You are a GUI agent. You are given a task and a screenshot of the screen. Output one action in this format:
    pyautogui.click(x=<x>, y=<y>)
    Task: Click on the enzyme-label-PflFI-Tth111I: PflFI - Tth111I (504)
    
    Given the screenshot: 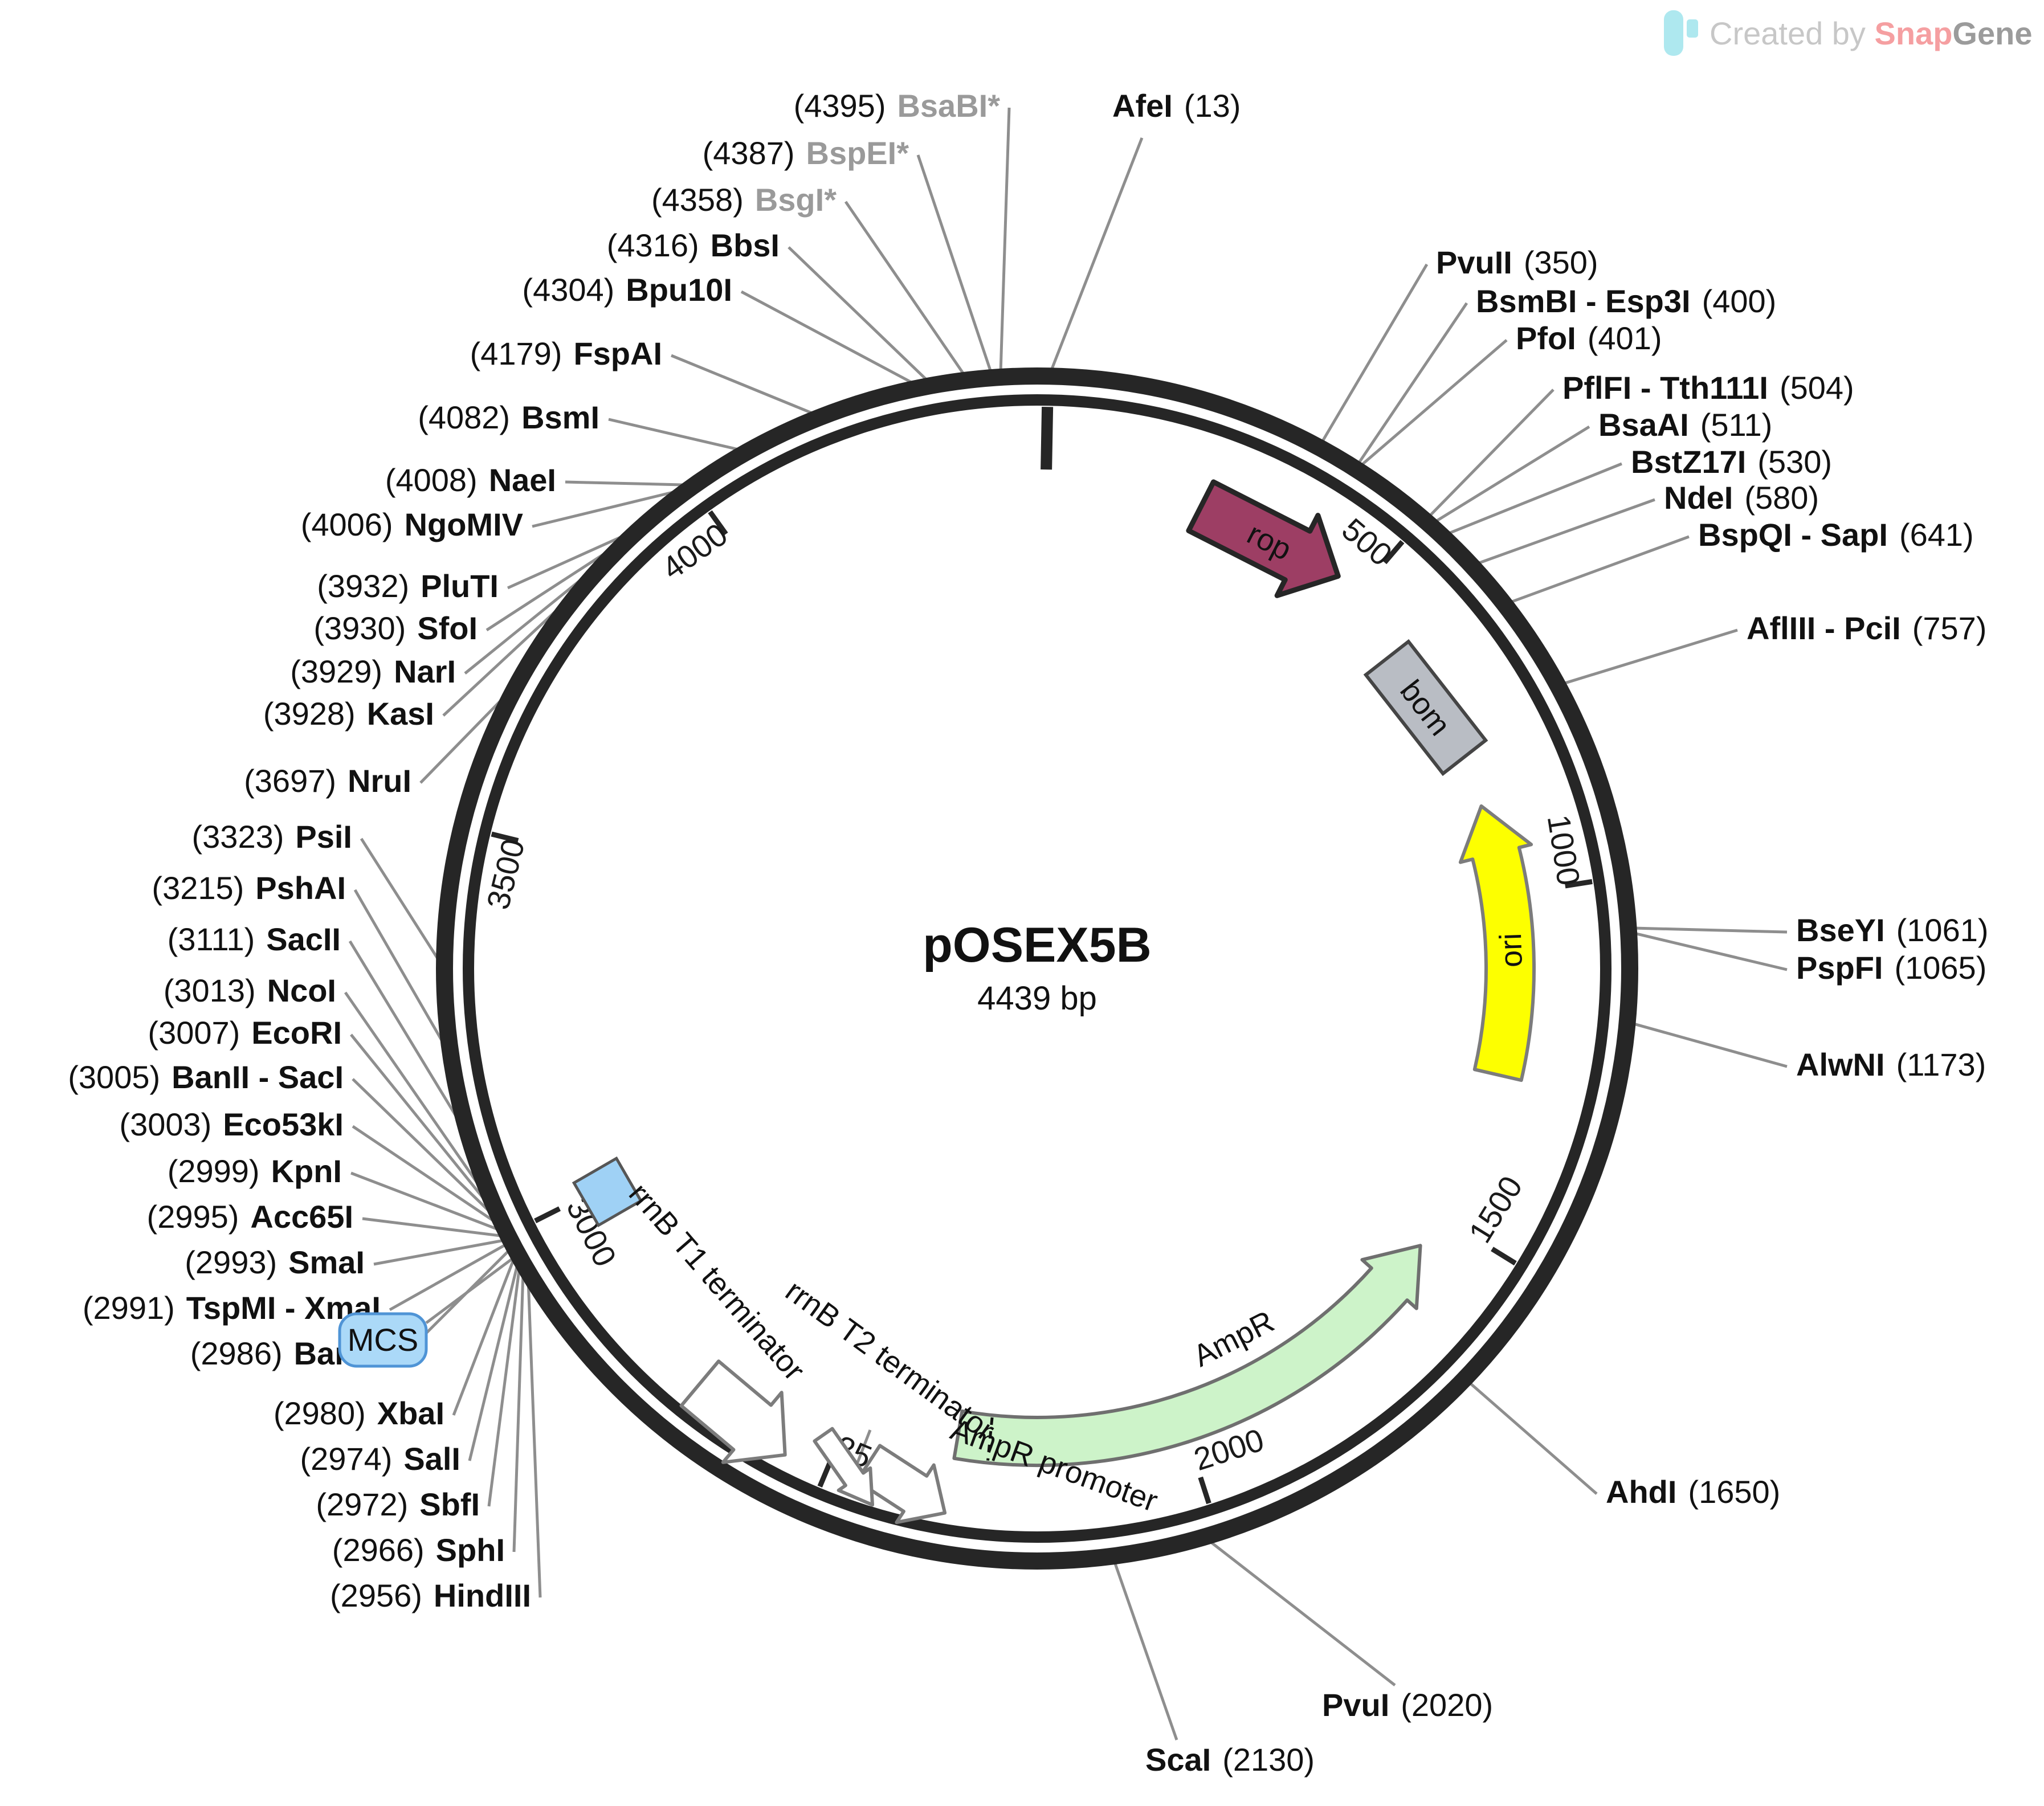 What is the action you would take?
    pyautogui.click(x=1708, y=388)
    